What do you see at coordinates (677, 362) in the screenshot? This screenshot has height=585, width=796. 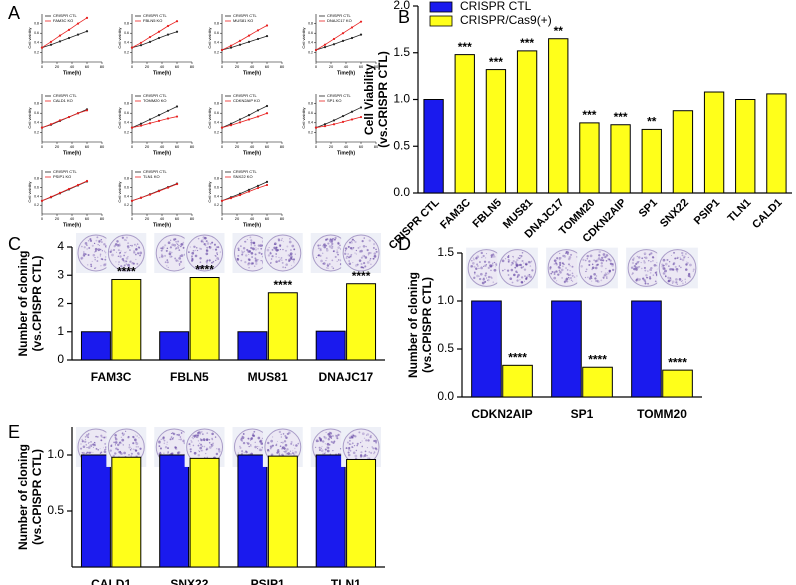 I see `significance-label: ****` at bounding box center [677, 362].